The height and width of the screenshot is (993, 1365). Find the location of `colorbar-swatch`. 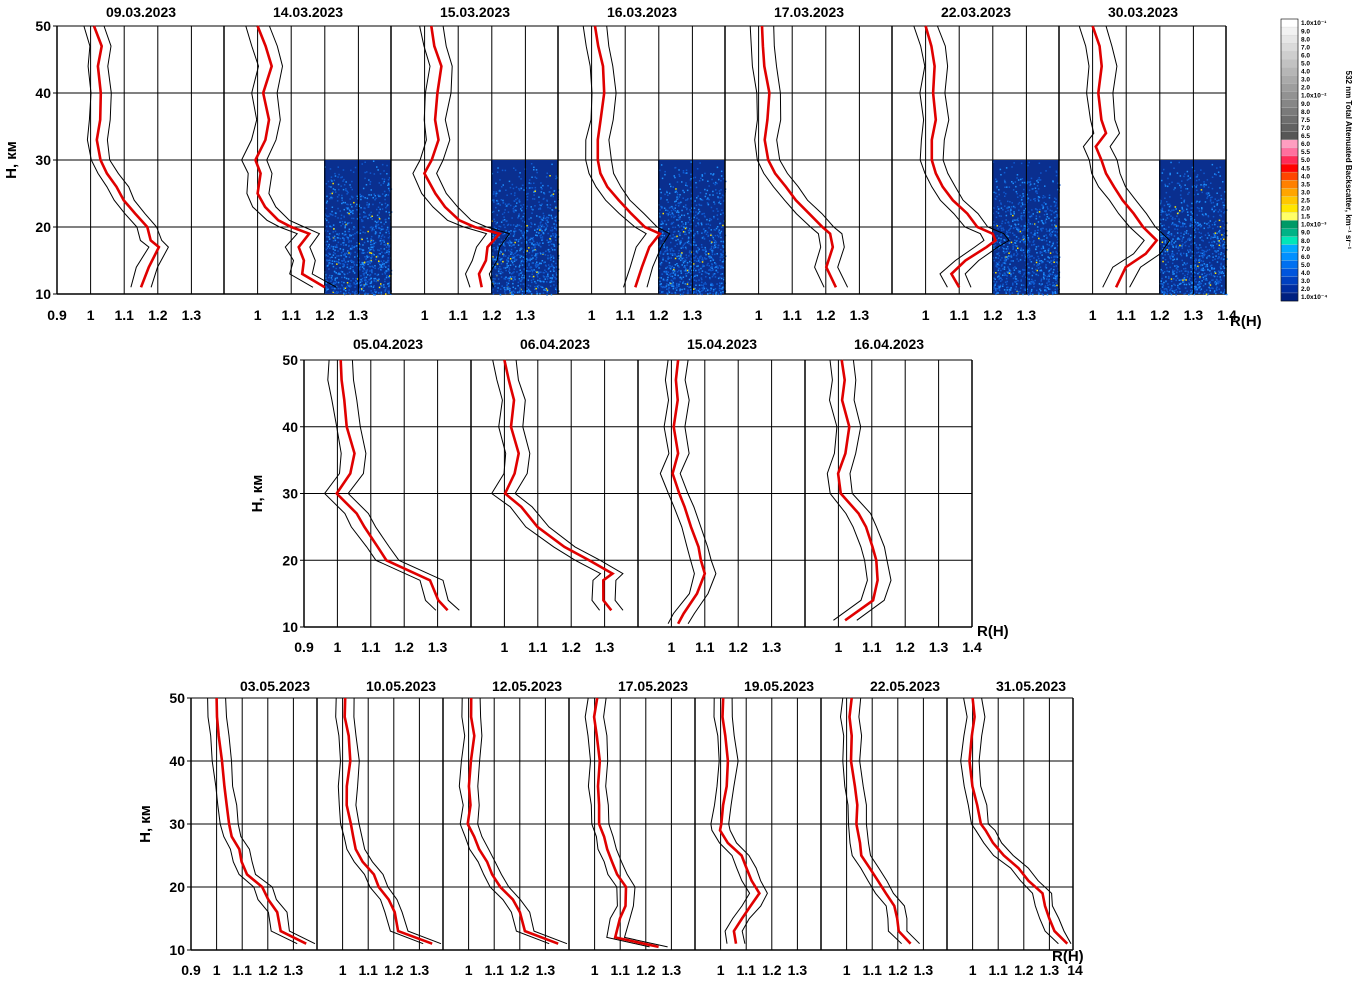

colorbar-swatch is located at coordinates (1289, 104).